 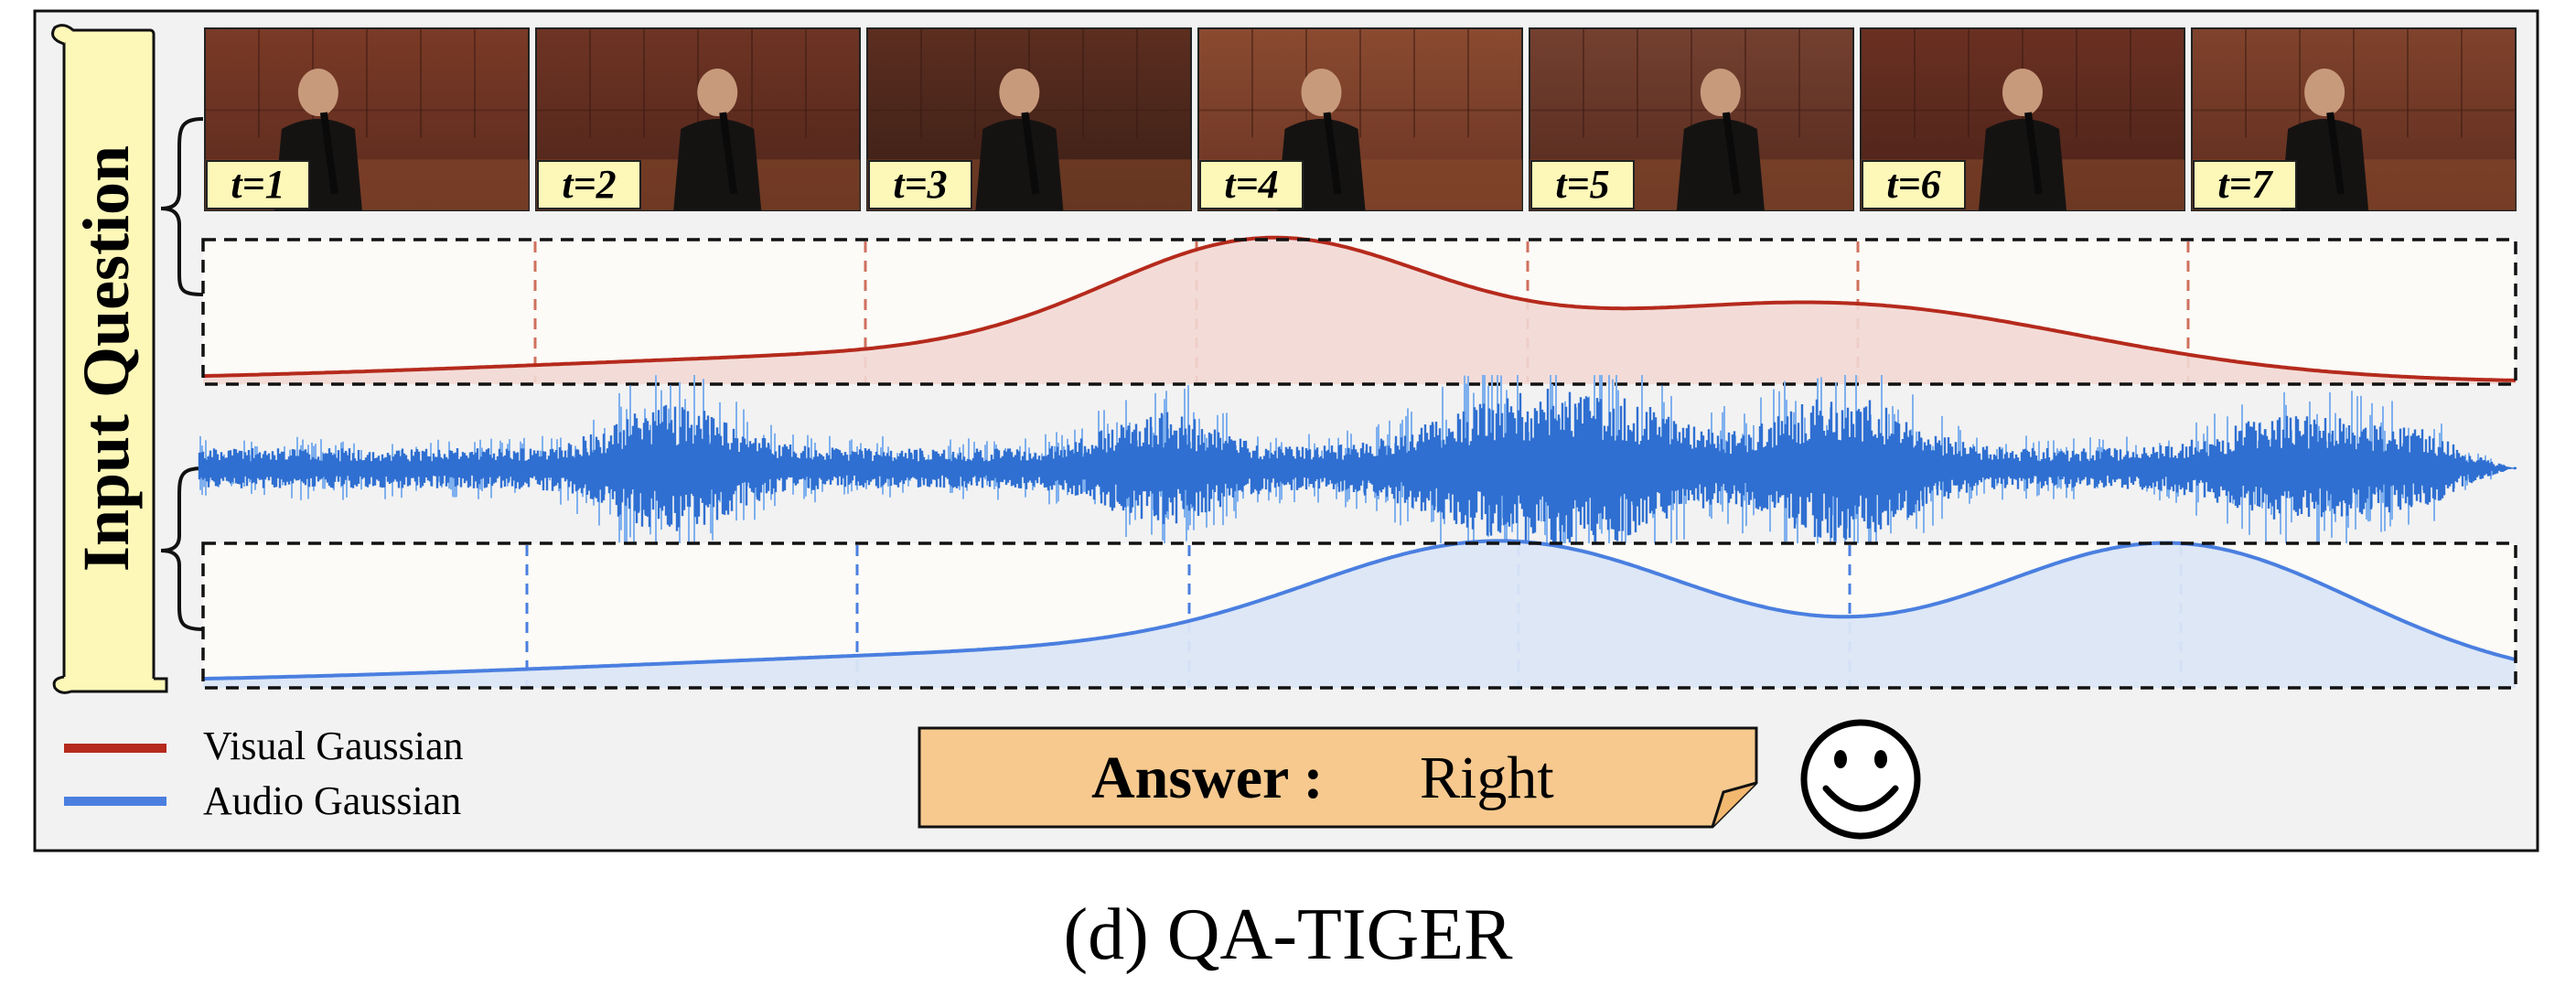 What do you see at coordinates (334, 745) in the screenshot?
I see `legend-visual-label: Visual Gaussian` at bounding box center [334, 745].